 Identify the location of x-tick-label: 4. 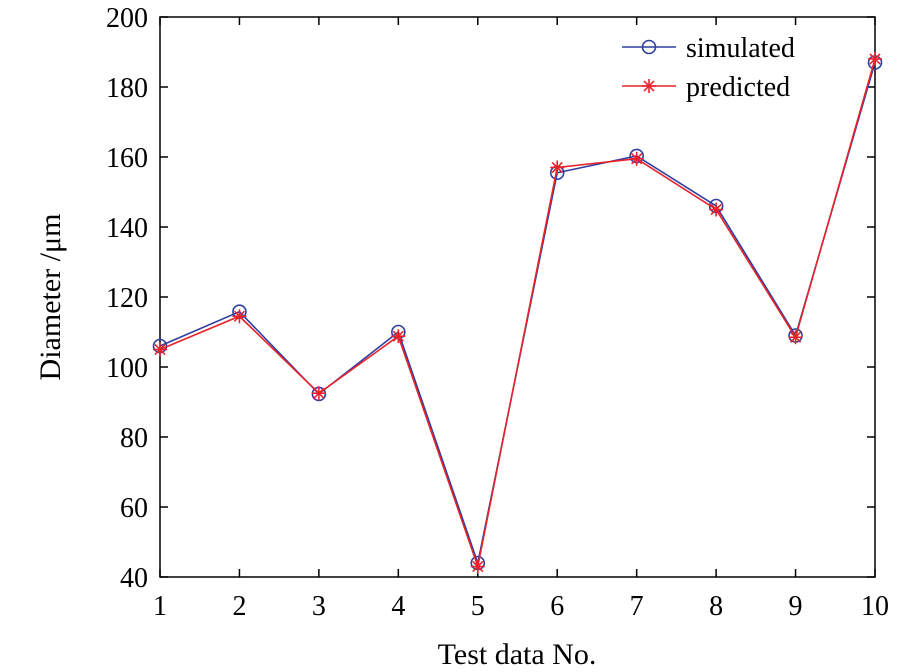
(398, 606).